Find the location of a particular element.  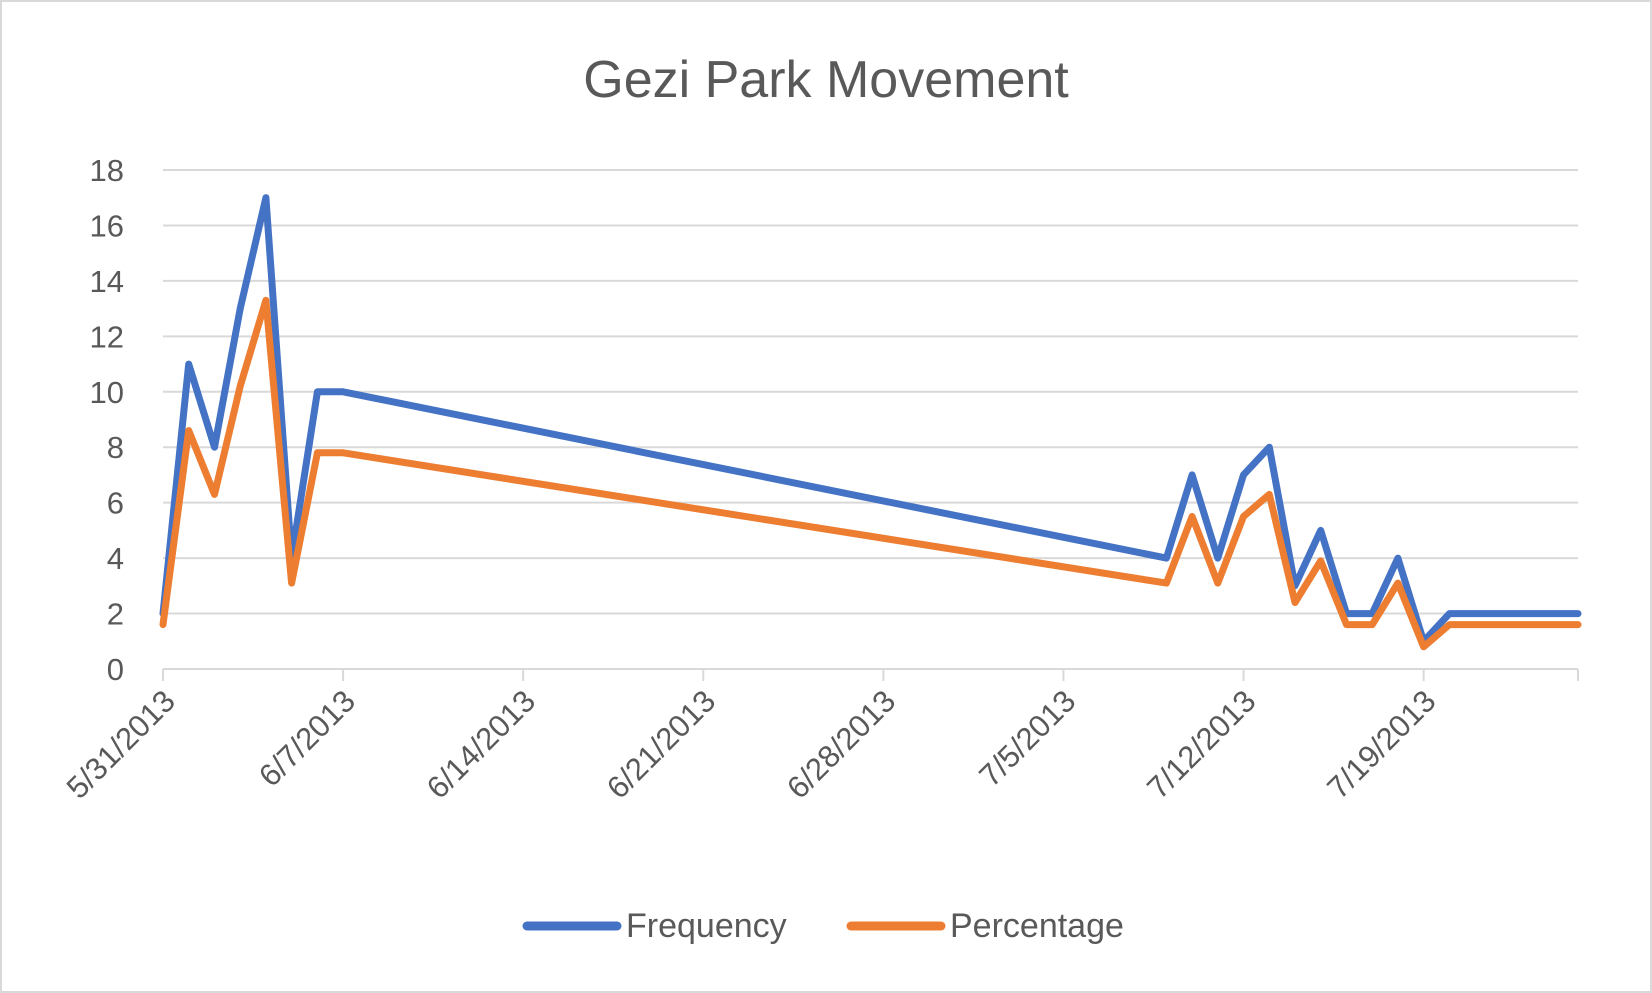

y-tick-label: 12 is located at coordinates (107, 336).